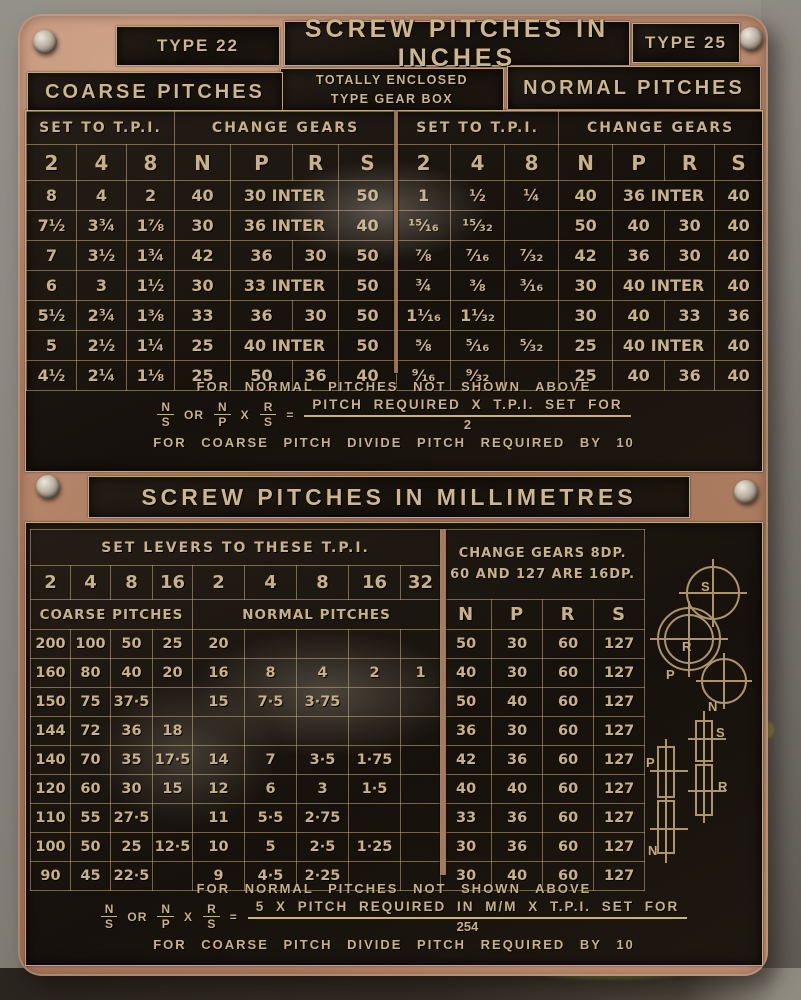 The height and width of the screenshot is (1000, 801). Describe the element at coordinates (705, 586) in the screenshot. I see `gear-label-s: S` at that location.